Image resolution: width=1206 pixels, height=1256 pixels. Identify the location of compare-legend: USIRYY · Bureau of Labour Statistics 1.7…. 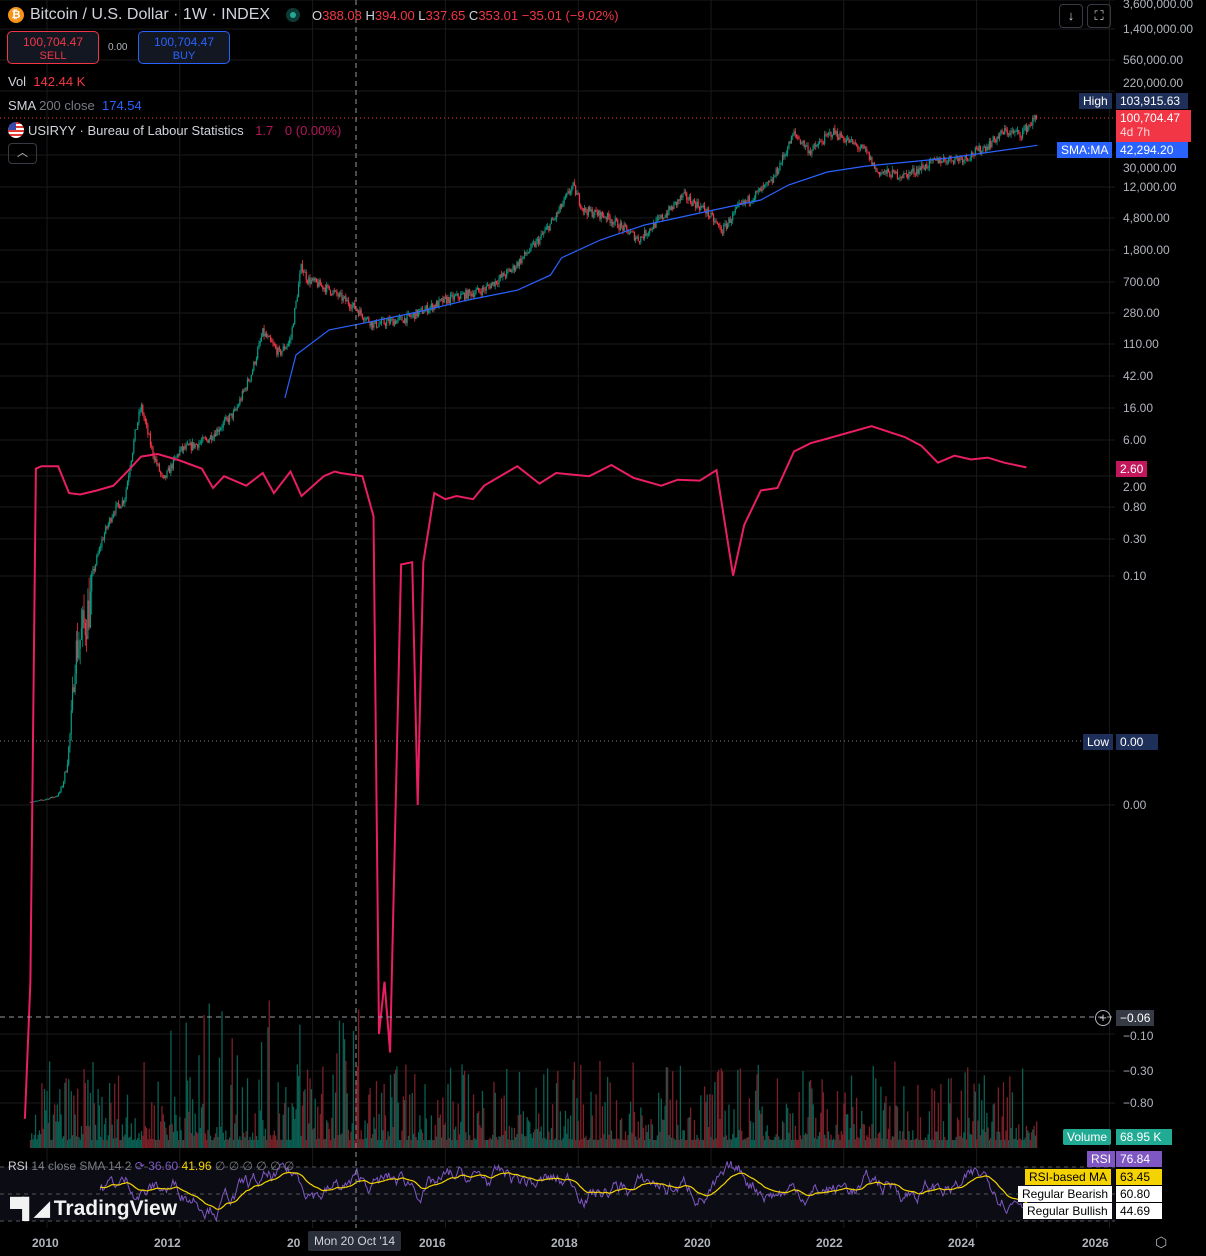
(174, 130).